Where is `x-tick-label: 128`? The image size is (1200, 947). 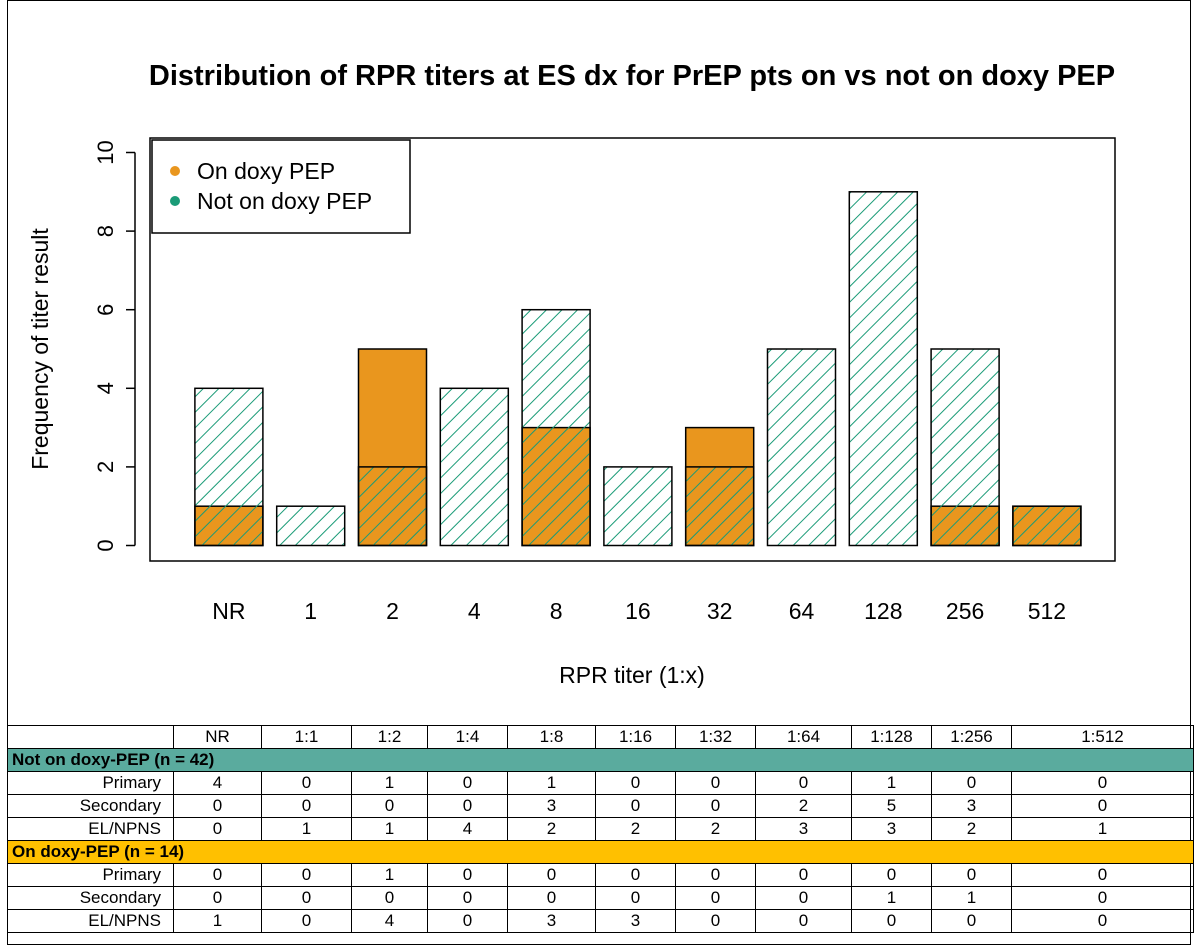 x-tick-label: 128 is located at coordinates (883, 611).